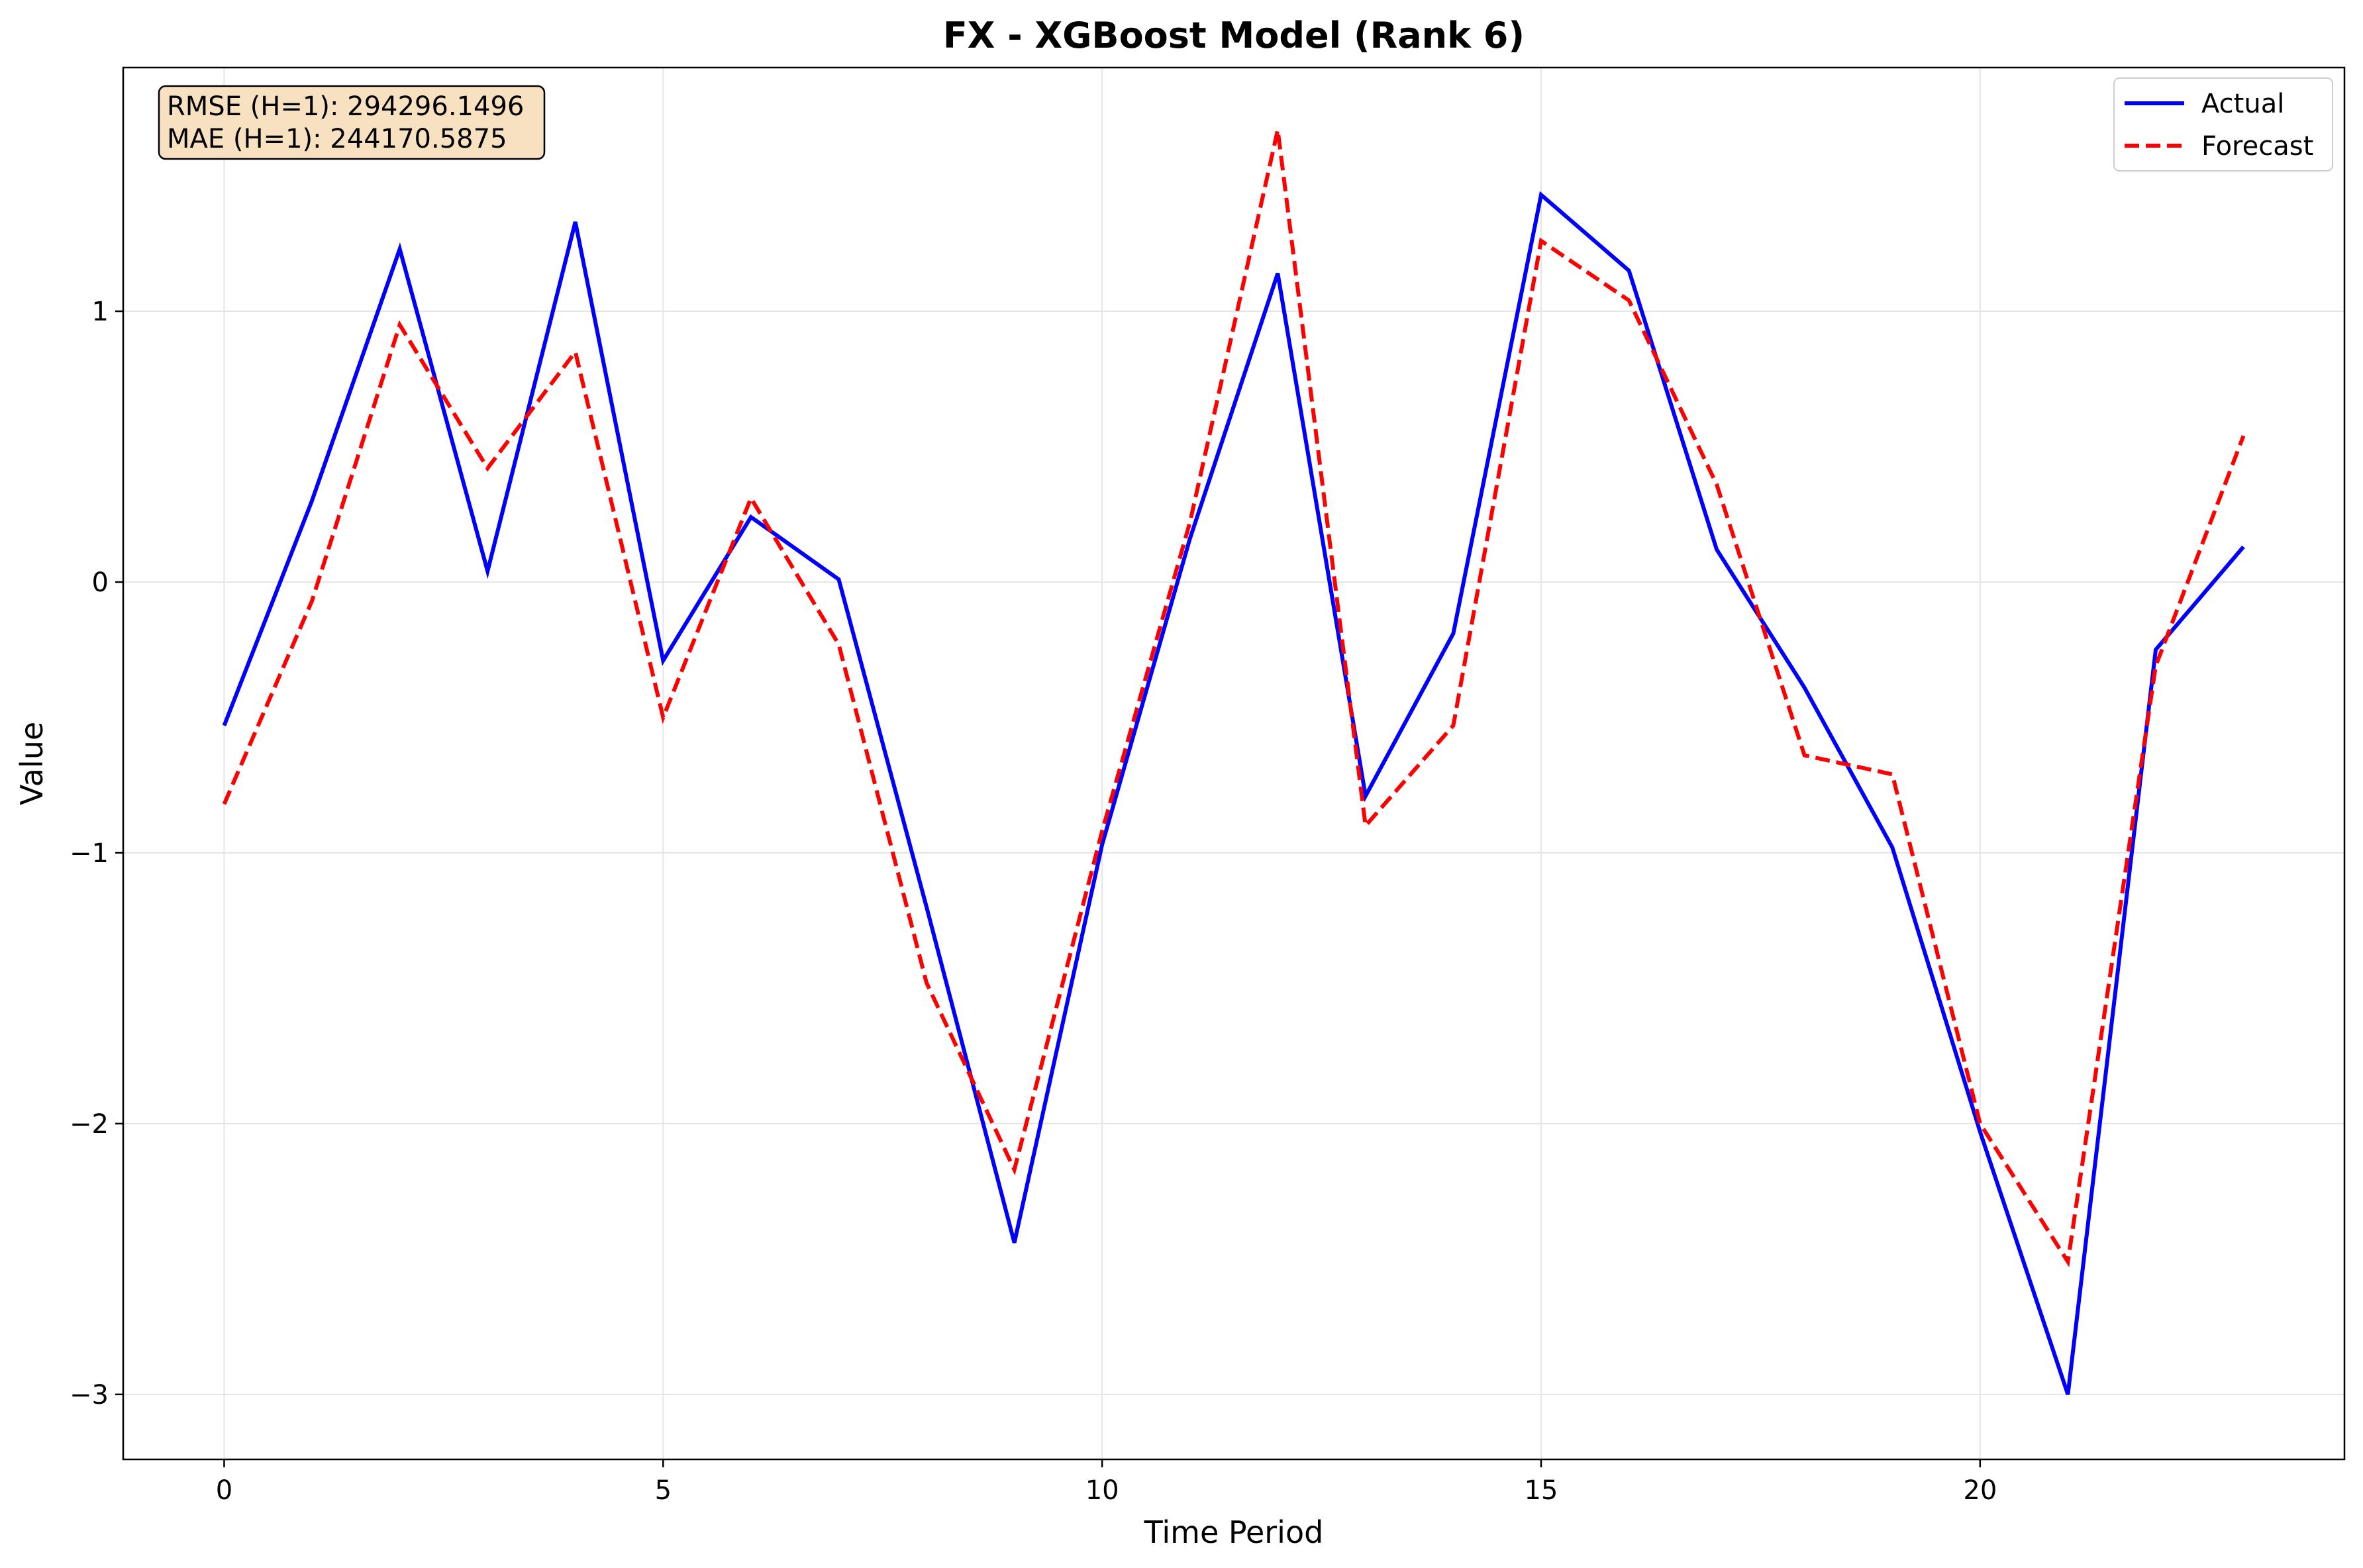 The height and width of the screenshot is (1568, 2363). I want to click on y-tick-label: −3, so click(90, 1395).